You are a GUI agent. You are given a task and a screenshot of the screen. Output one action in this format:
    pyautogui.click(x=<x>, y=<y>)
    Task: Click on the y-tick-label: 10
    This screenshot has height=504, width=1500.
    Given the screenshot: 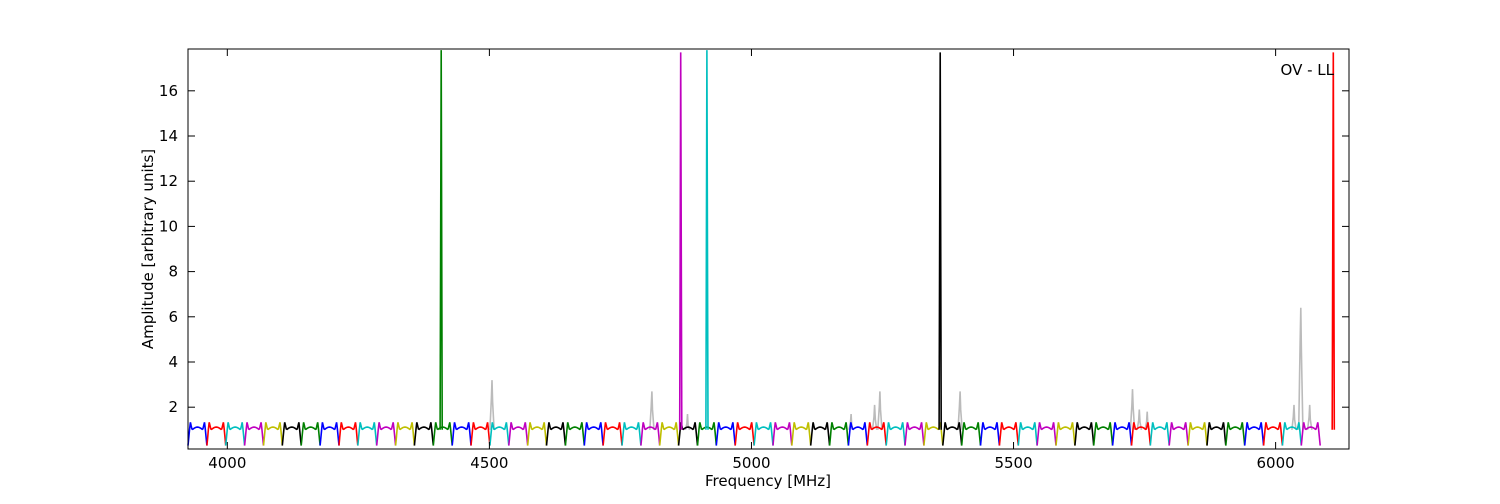 What is the action you would take?
    pyautogui.click(x=168, y=226)
    